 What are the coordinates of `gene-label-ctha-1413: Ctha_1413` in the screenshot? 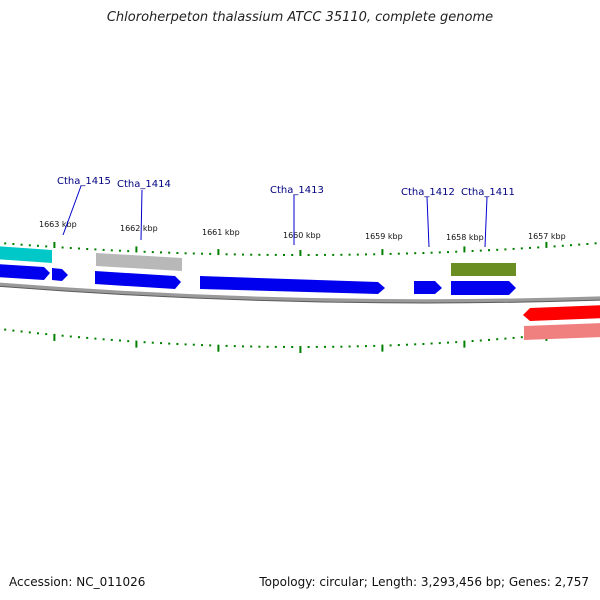 It's located at (297, 190).